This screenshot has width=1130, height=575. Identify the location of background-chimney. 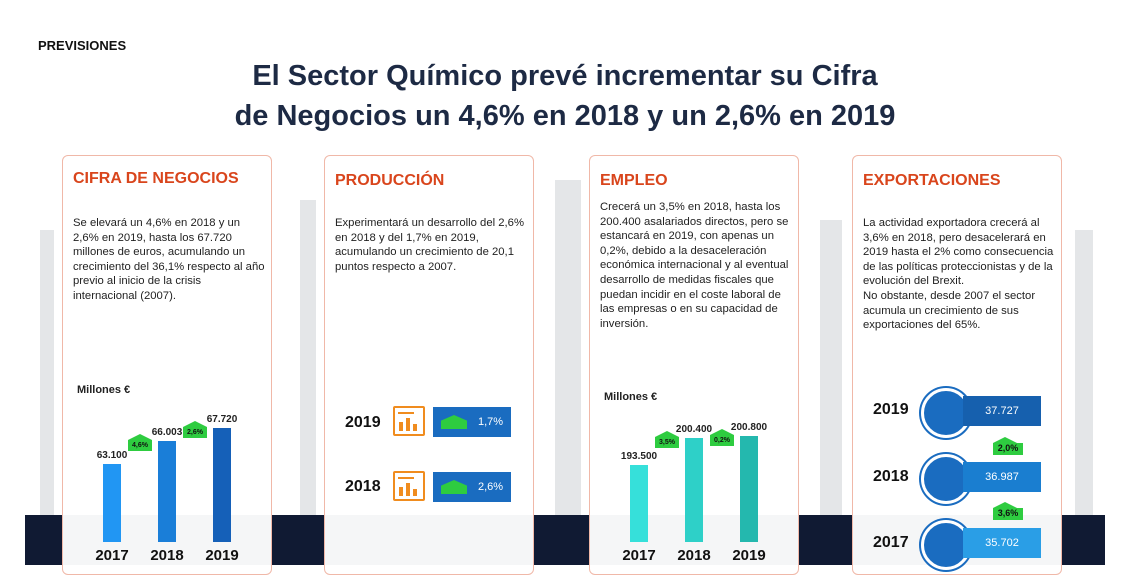
(308, 365).